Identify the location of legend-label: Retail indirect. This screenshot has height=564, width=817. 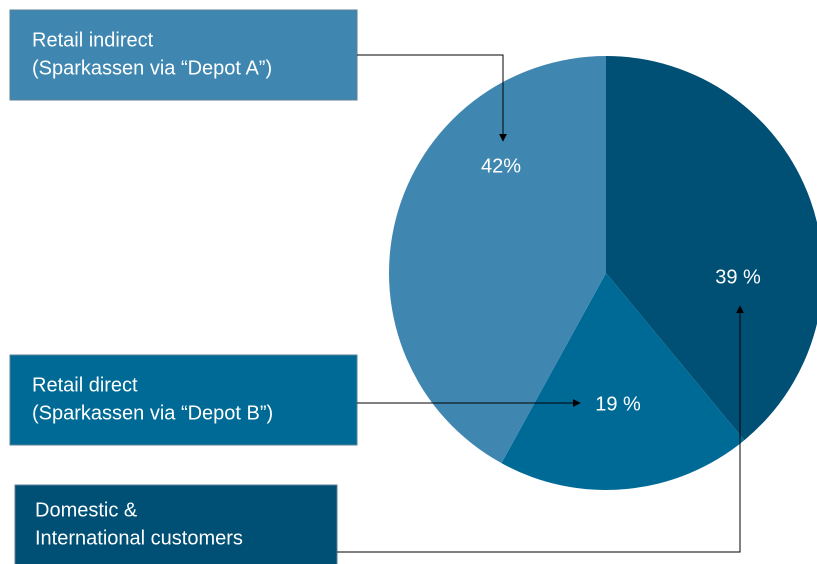
(93, 40).